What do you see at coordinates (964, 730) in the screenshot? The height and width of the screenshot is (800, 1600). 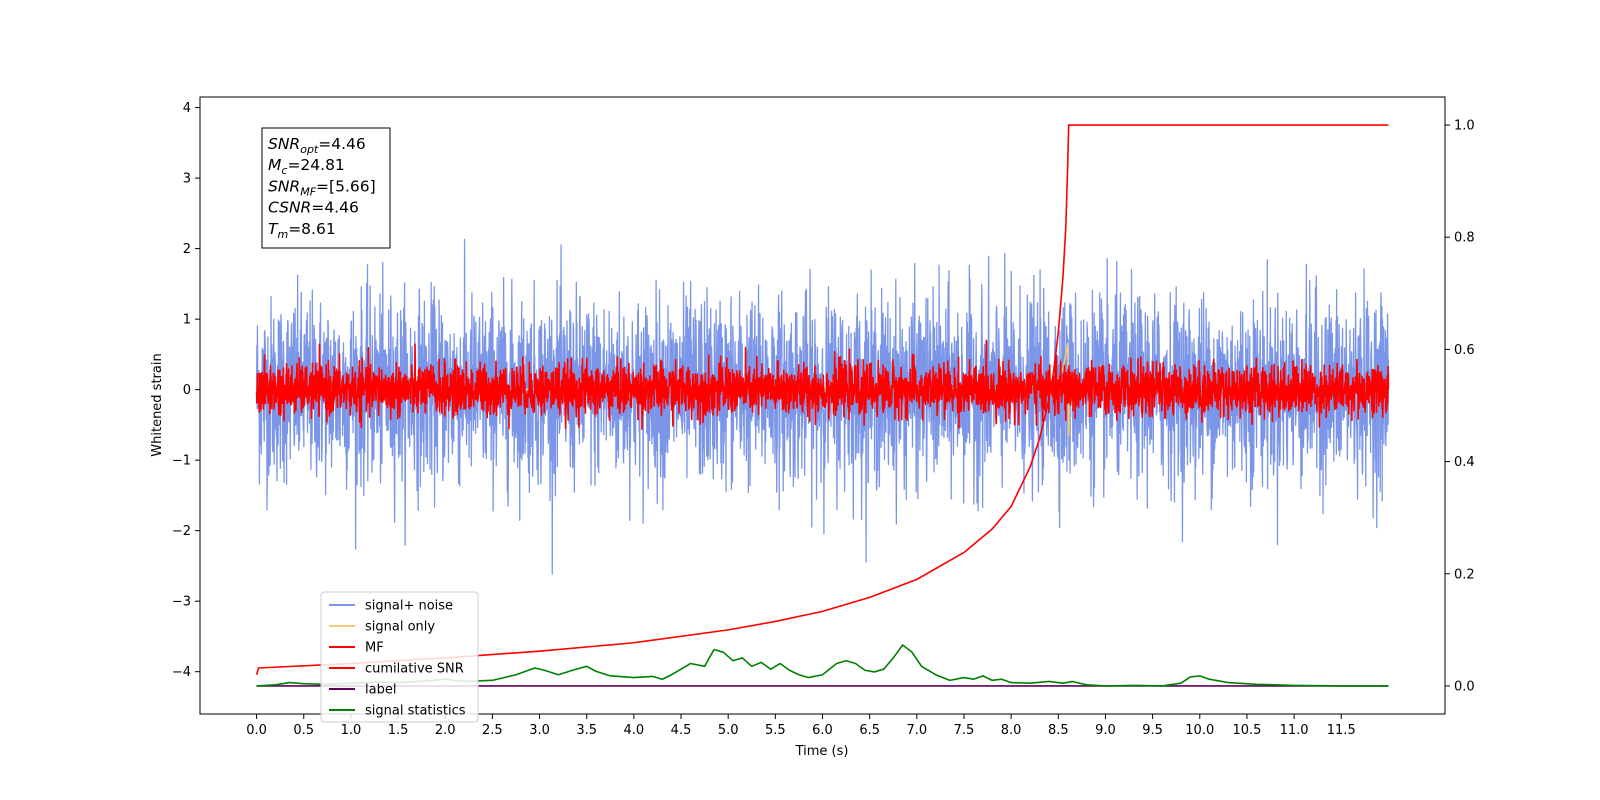 I see `x-tick-label: 7.5` at bounding box center [964, 730].